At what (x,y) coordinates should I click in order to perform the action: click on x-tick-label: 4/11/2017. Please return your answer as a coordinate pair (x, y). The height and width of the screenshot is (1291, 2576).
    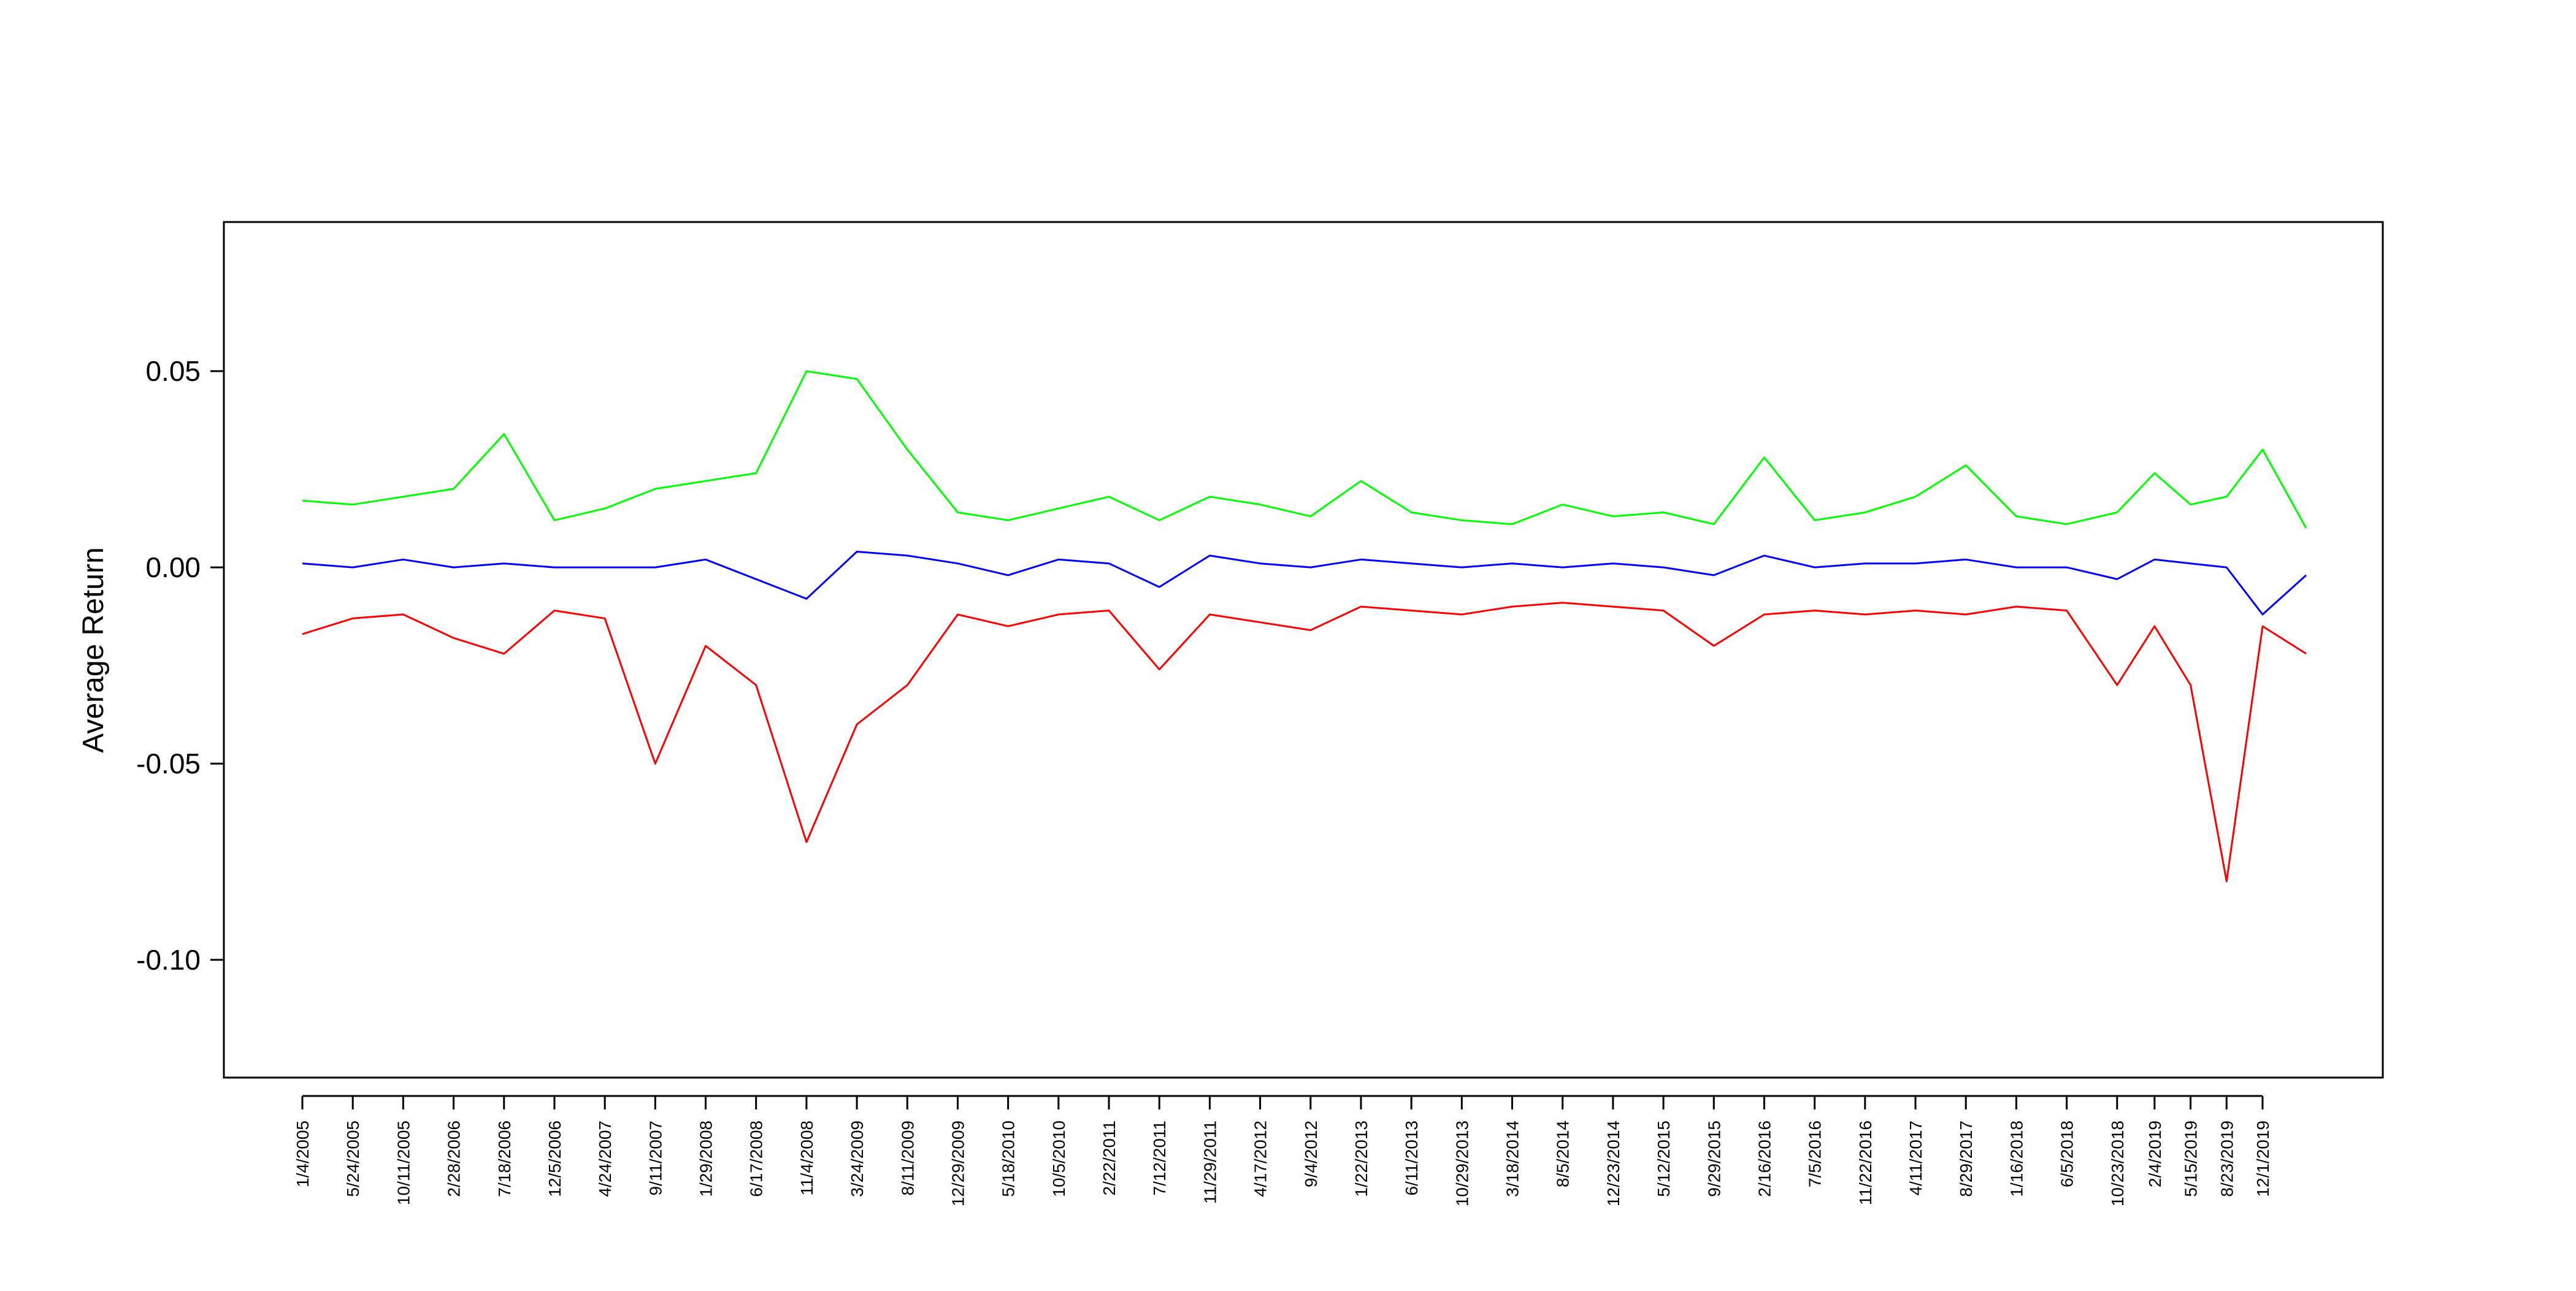
    Looking at the image, I should click on (1915, 1158).